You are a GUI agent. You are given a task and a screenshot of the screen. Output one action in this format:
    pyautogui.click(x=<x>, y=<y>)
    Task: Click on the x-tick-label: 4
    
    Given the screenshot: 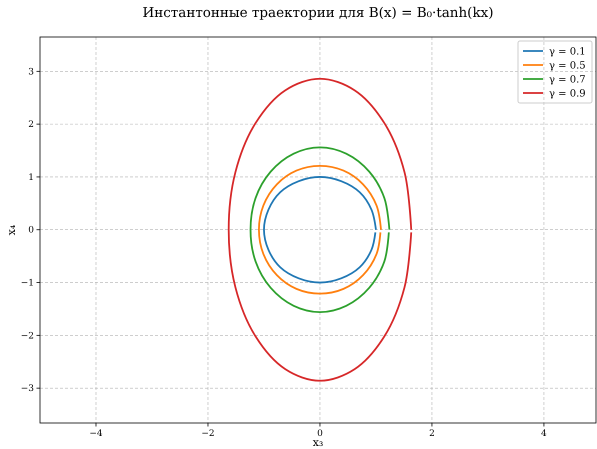 What is the action you would take?
    pyautogui.click(x=544, y=434)
    